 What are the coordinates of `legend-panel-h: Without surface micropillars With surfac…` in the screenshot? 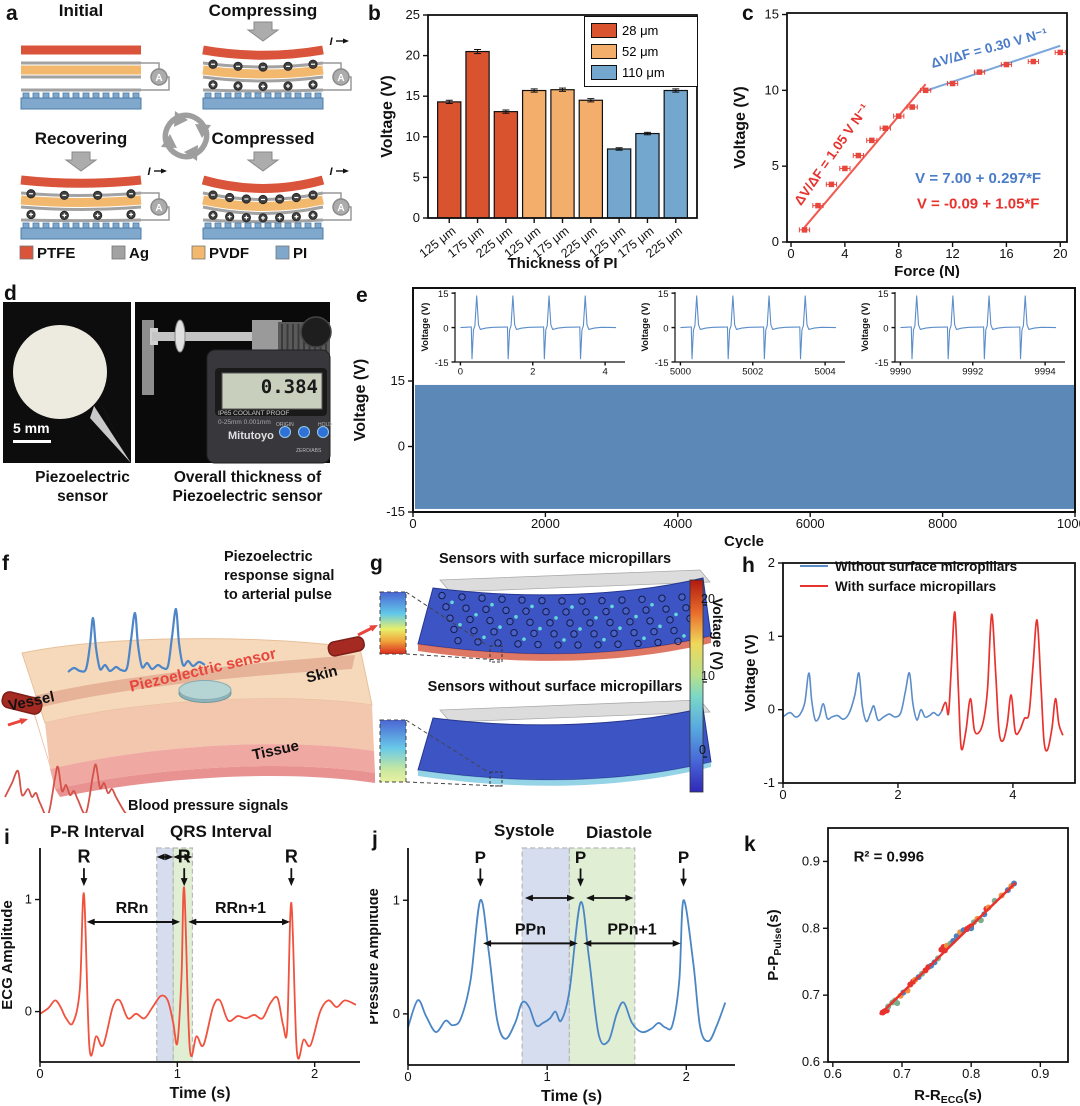 It's located at (908, 576).